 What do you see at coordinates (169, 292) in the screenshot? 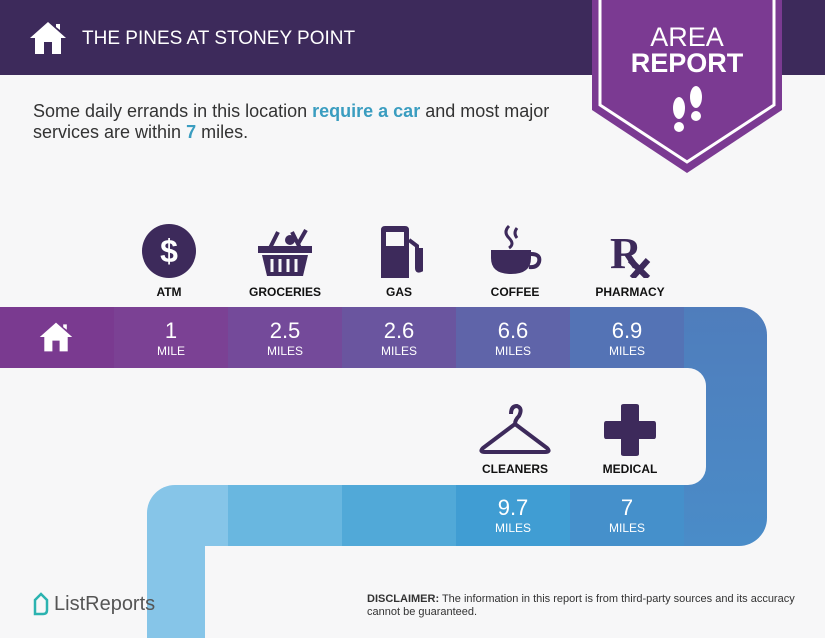
I see `label-atm: ATM` at bounding box center [169, 292].